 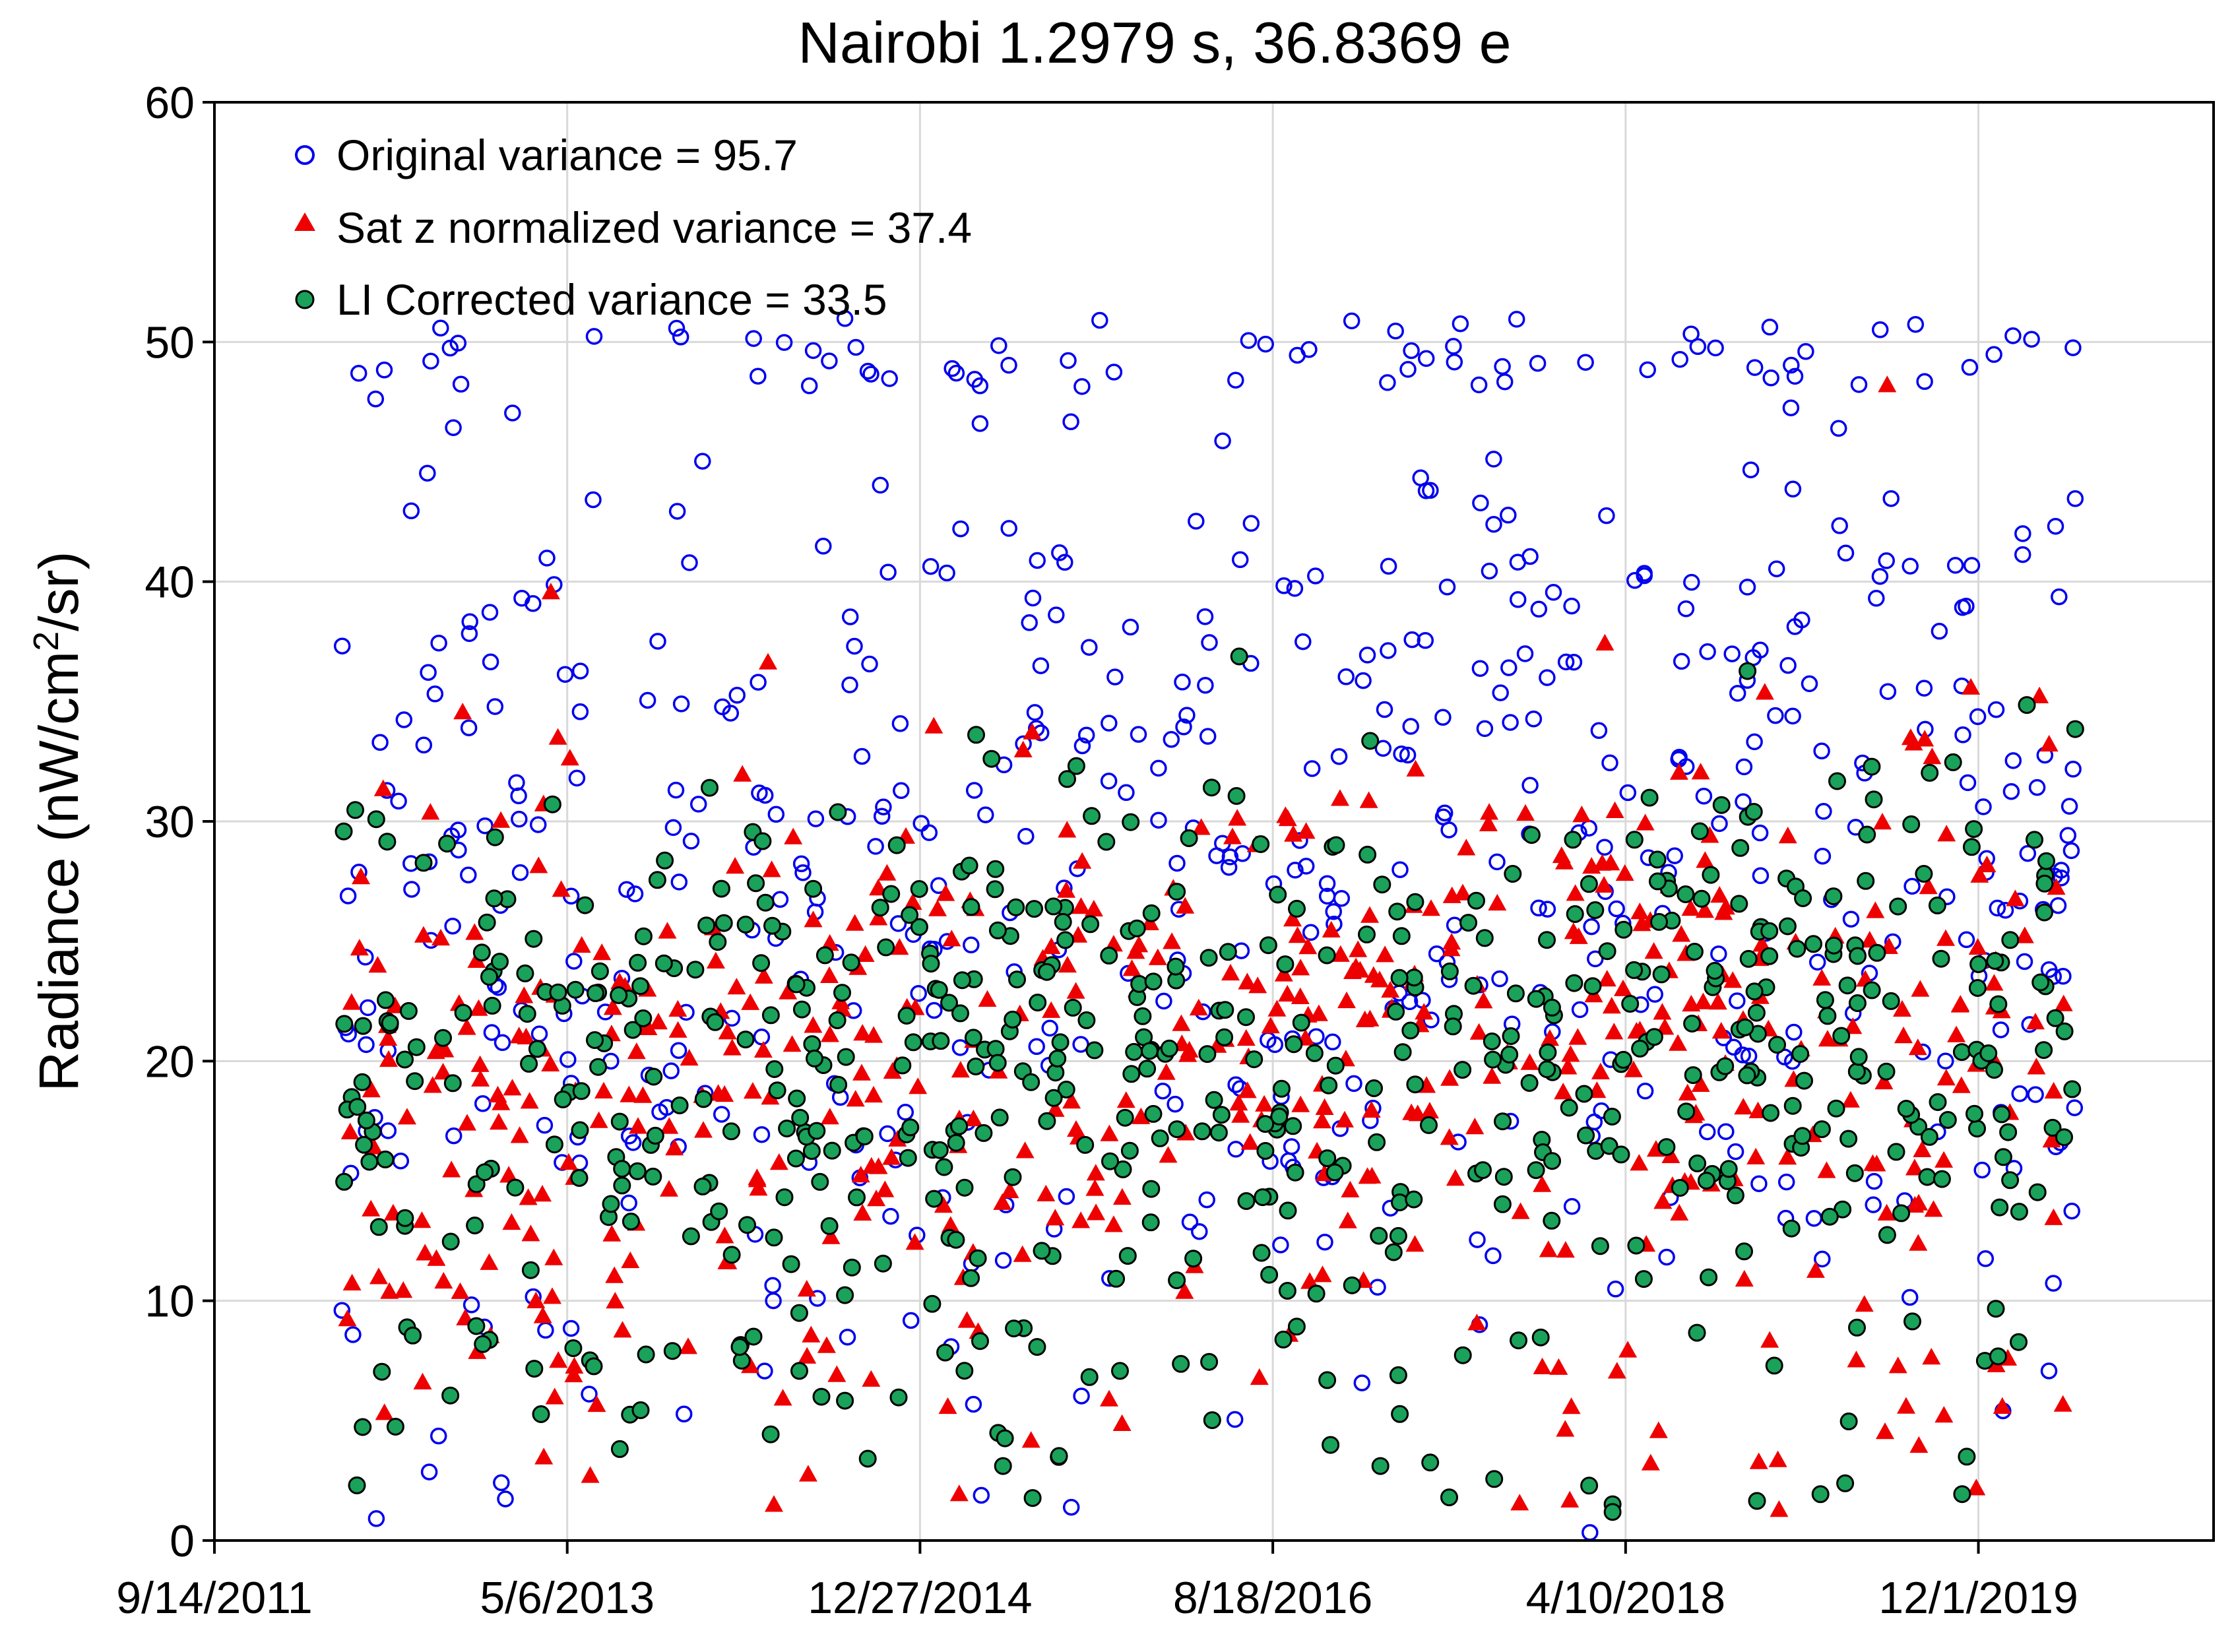 I want to click on y-axis-label: Radiance (nW/cm2/sr), so click(x=58, y=822).